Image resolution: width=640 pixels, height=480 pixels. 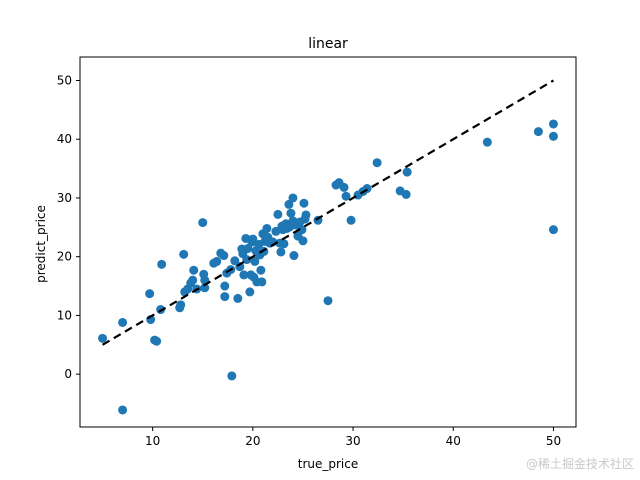 What do you see at coordinates (352, 441) in the screenshot?
I see `x-tick-label: 30` at bounding box center [352, 441].